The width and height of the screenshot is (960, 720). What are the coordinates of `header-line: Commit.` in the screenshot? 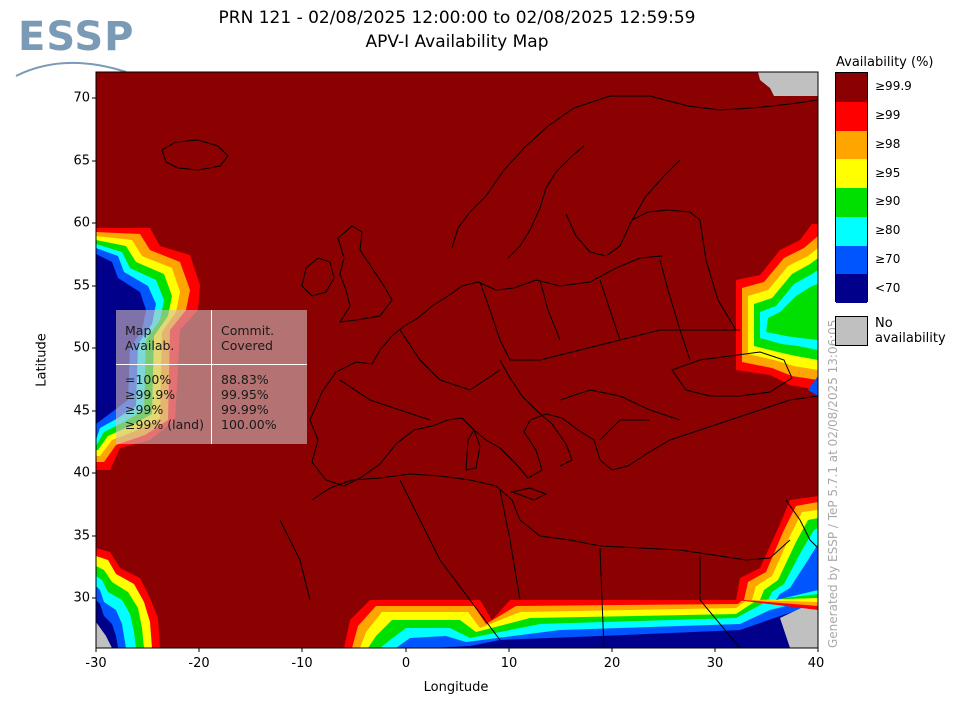 It's located at (248, 330).